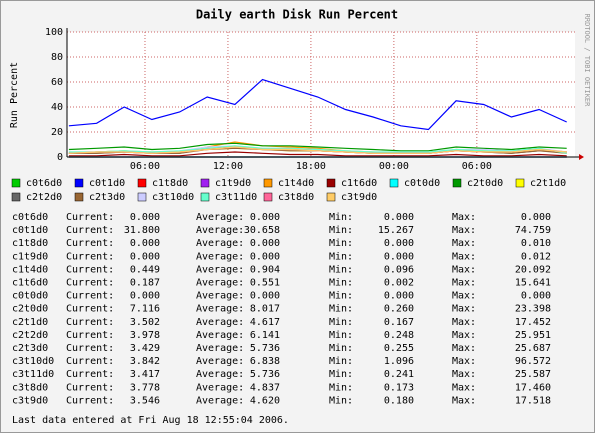 The height and width of the screenshot is (433, 595). Describe the element at coordinates (587, 61) in the screenshot. I see `watermark: RRDTOOL / TOBI OETIKER` at that location.